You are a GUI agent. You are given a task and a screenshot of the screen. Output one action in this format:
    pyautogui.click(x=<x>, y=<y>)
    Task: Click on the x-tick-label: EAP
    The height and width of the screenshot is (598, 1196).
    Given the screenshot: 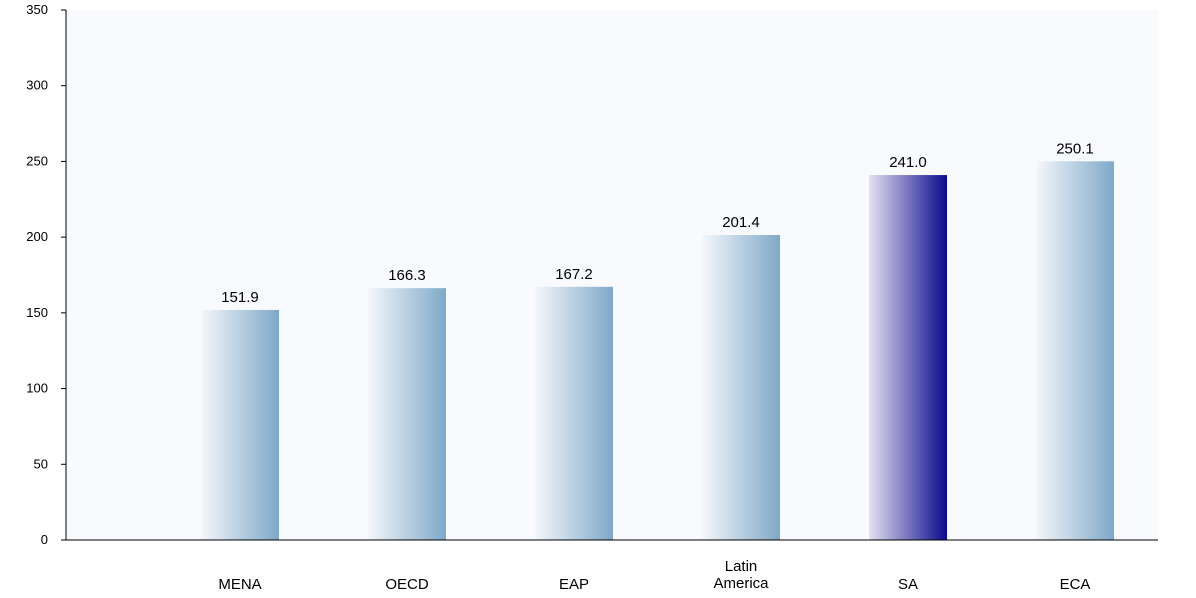 What is the action you would take?
    pyautogui.click(x=574, y=584)
    